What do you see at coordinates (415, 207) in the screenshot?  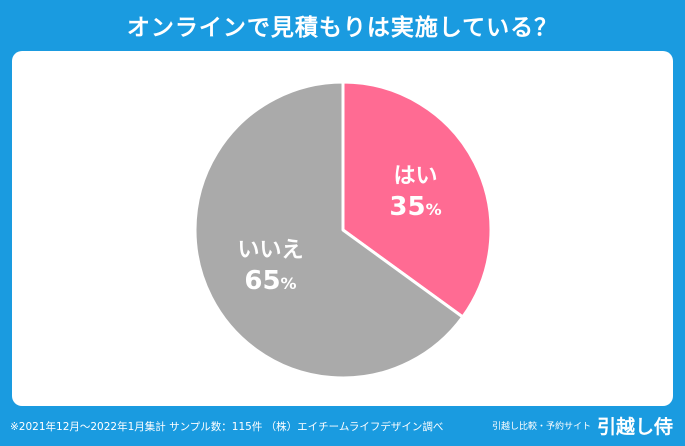 I see `slice-value-0: 35%` at bounding box center [415, 207].